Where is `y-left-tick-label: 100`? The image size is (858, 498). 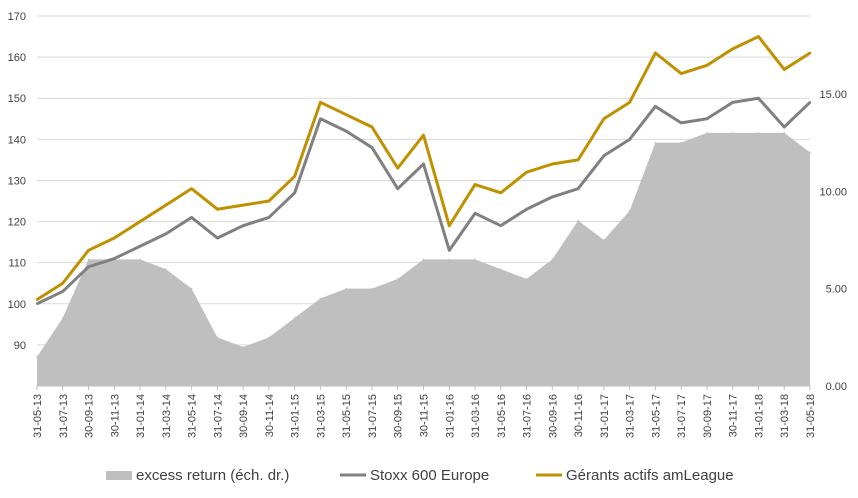 y-left-tick-label: 100 is located at coordinates (17, 305).